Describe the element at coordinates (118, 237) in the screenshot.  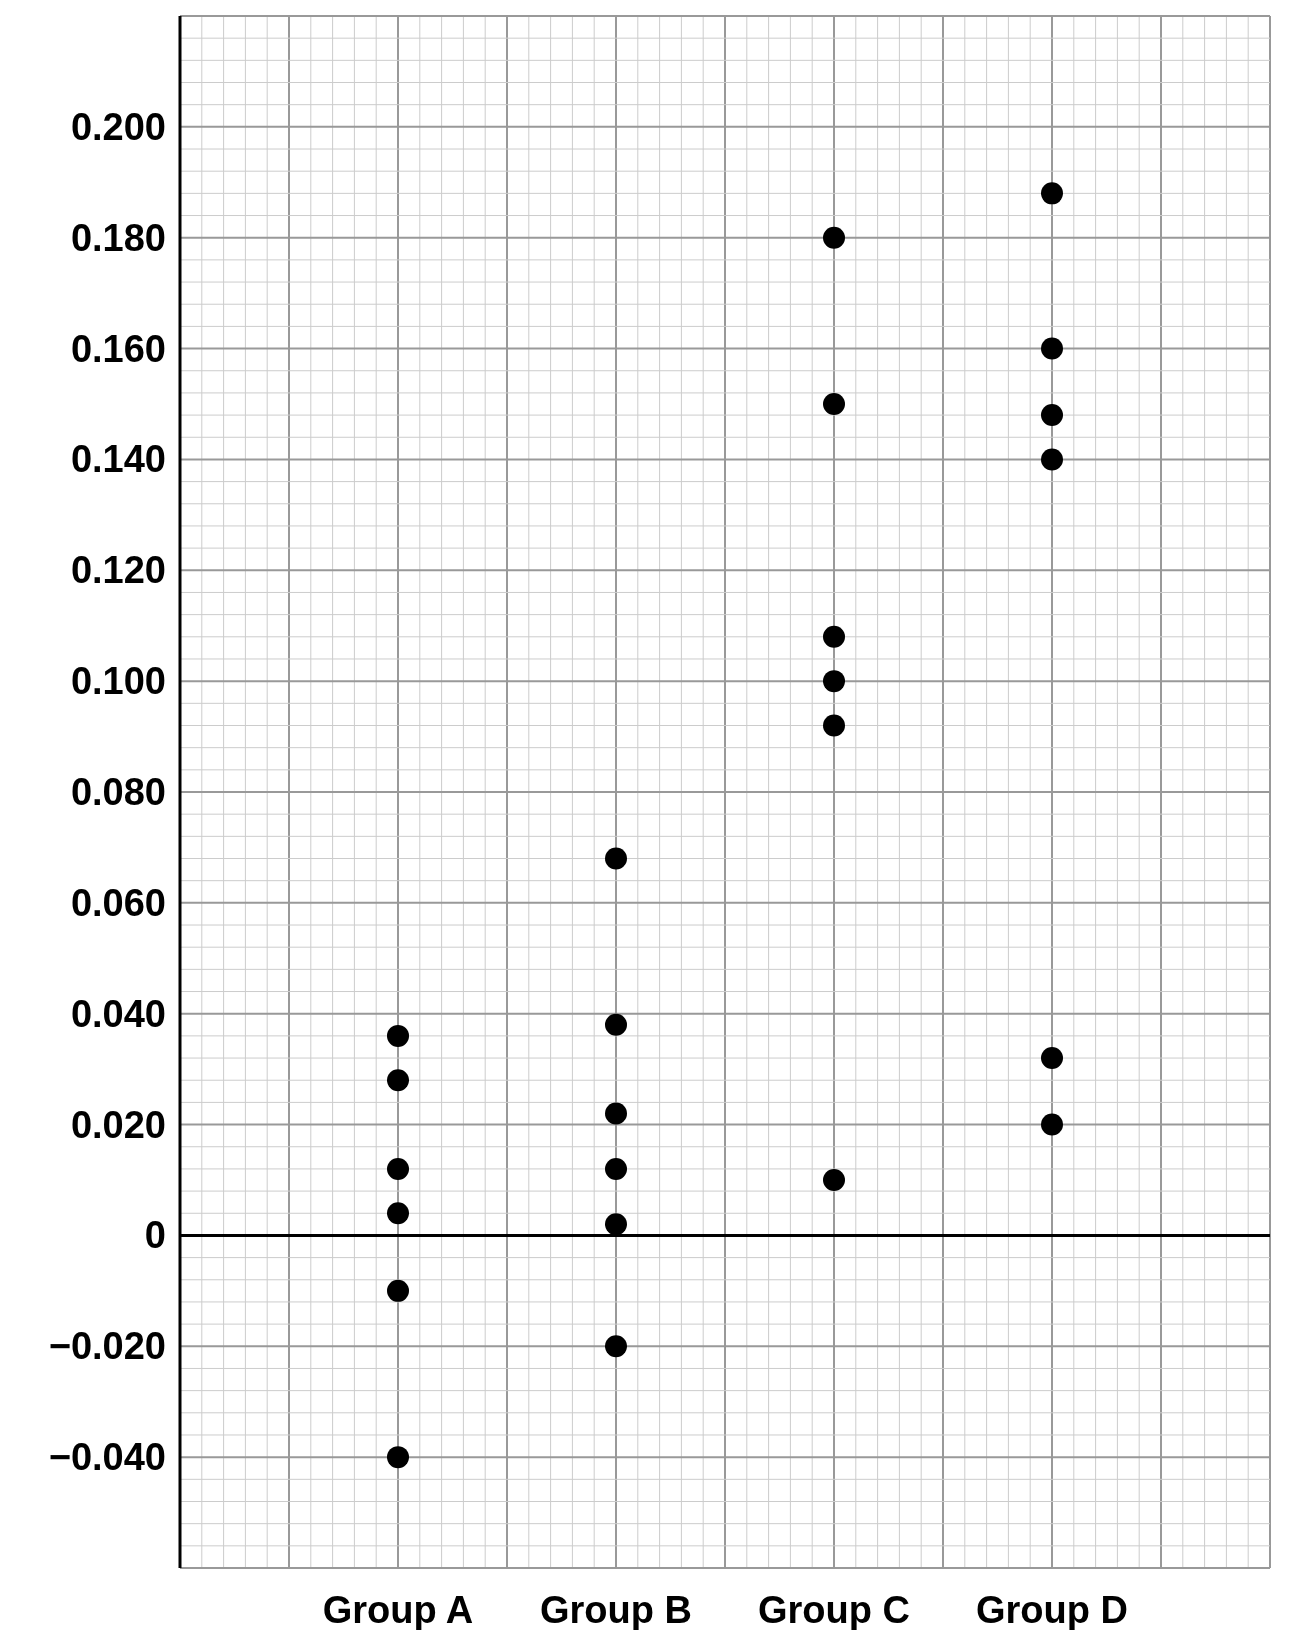
I see `y-tick-label: 0.180` at that location.